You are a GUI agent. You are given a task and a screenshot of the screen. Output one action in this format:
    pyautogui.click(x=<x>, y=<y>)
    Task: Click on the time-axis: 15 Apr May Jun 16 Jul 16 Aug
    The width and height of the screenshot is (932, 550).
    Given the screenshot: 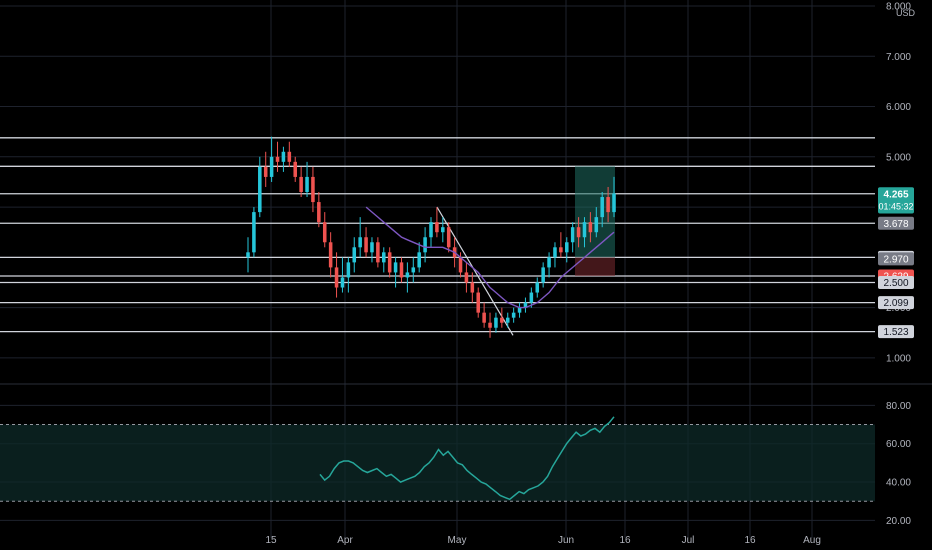 What is the action you would take?
    pyautogui.click(x=542, y=540)
    